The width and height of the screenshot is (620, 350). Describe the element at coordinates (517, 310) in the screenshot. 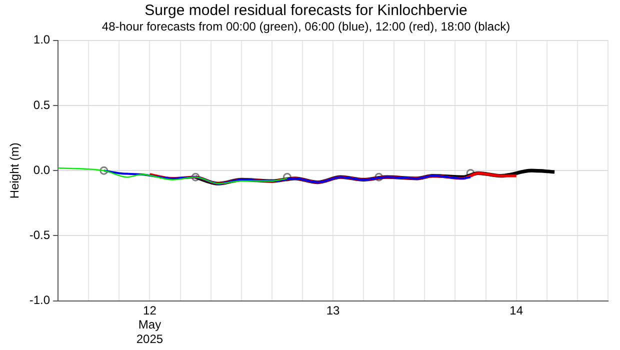

I see `x-tick-label: 14` at that location.